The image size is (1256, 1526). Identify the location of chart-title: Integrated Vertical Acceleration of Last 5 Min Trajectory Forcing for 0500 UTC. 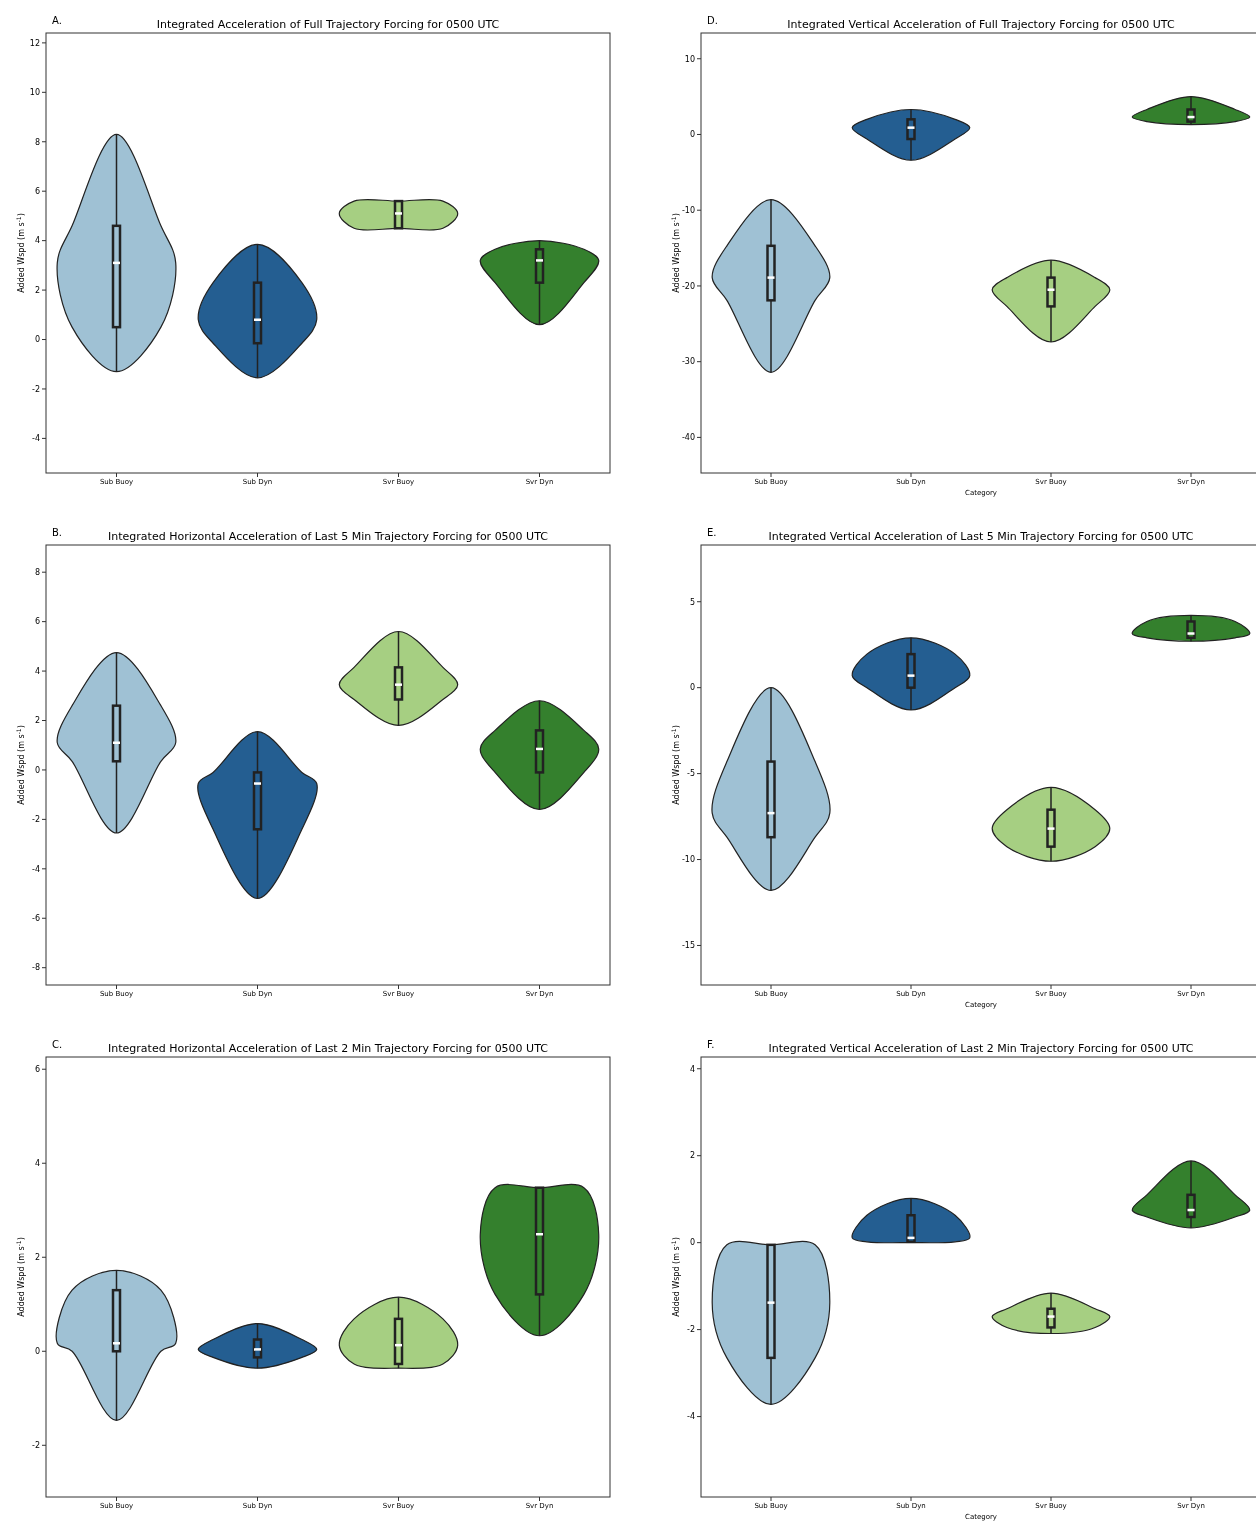
(981, 536).